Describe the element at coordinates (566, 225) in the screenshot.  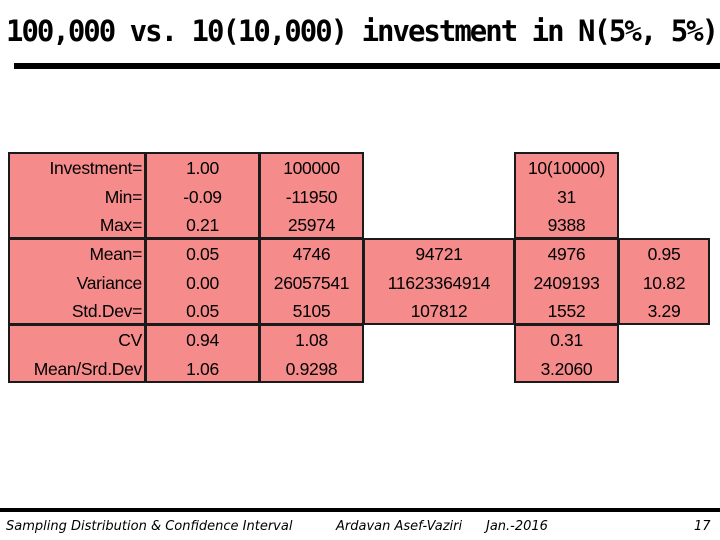
I see `cell-split-max: 9388` at that location.